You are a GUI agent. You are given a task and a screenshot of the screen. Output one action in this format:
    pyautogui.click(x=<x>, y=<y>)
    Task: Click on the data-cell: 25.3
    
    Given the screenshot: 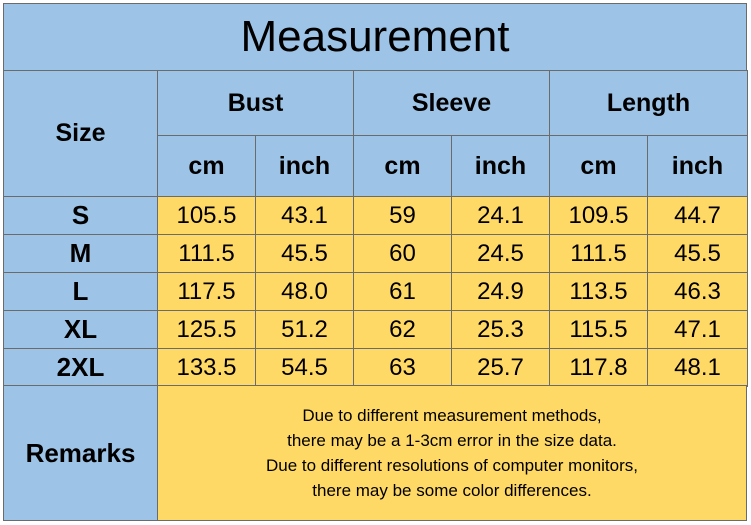 What is the action you would take?
    pyautogui.click(x=500, y=329)
    